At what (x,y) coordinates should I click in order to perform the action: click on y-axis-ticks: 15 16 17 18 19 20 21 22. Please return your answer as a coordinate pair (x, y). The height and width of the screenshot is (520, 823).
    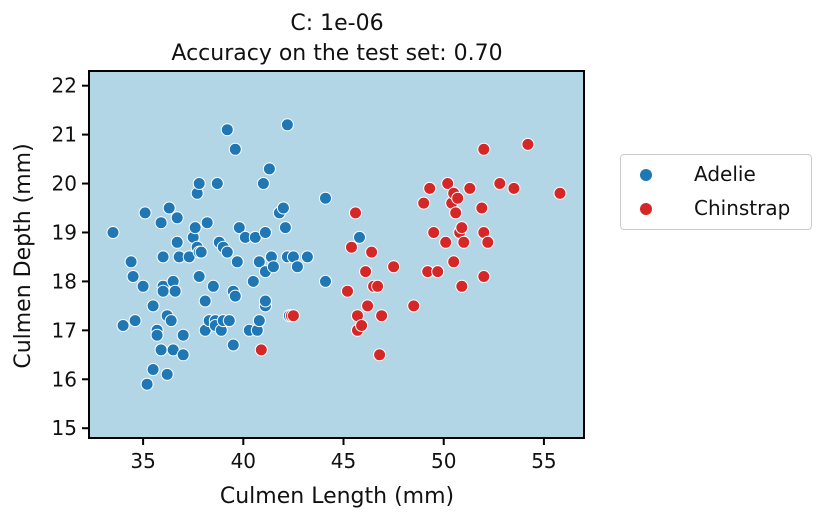
    Looking at the image, I should click on (70, 257).